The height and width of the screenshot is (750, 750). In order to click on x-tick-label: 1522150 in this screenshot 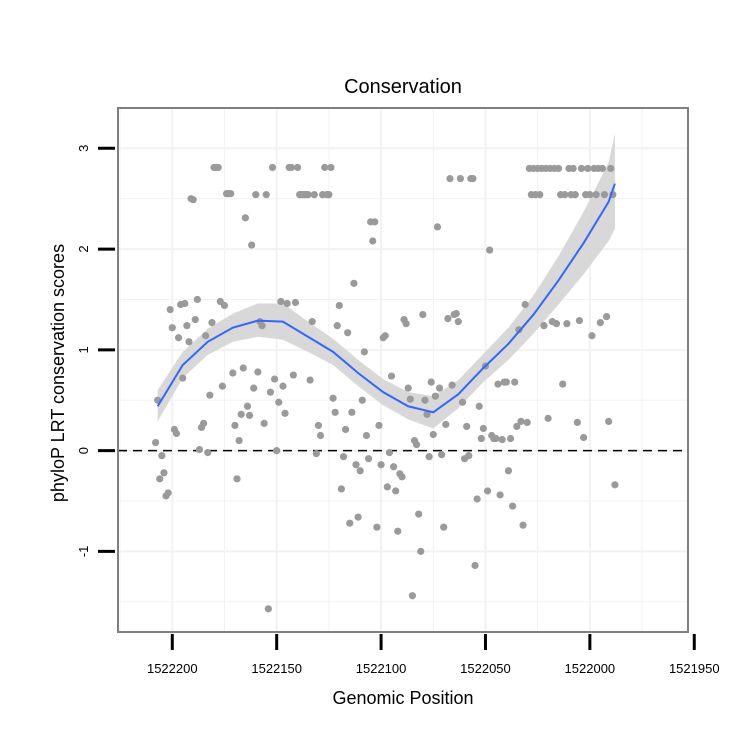, I will do `click(276, 668)`.